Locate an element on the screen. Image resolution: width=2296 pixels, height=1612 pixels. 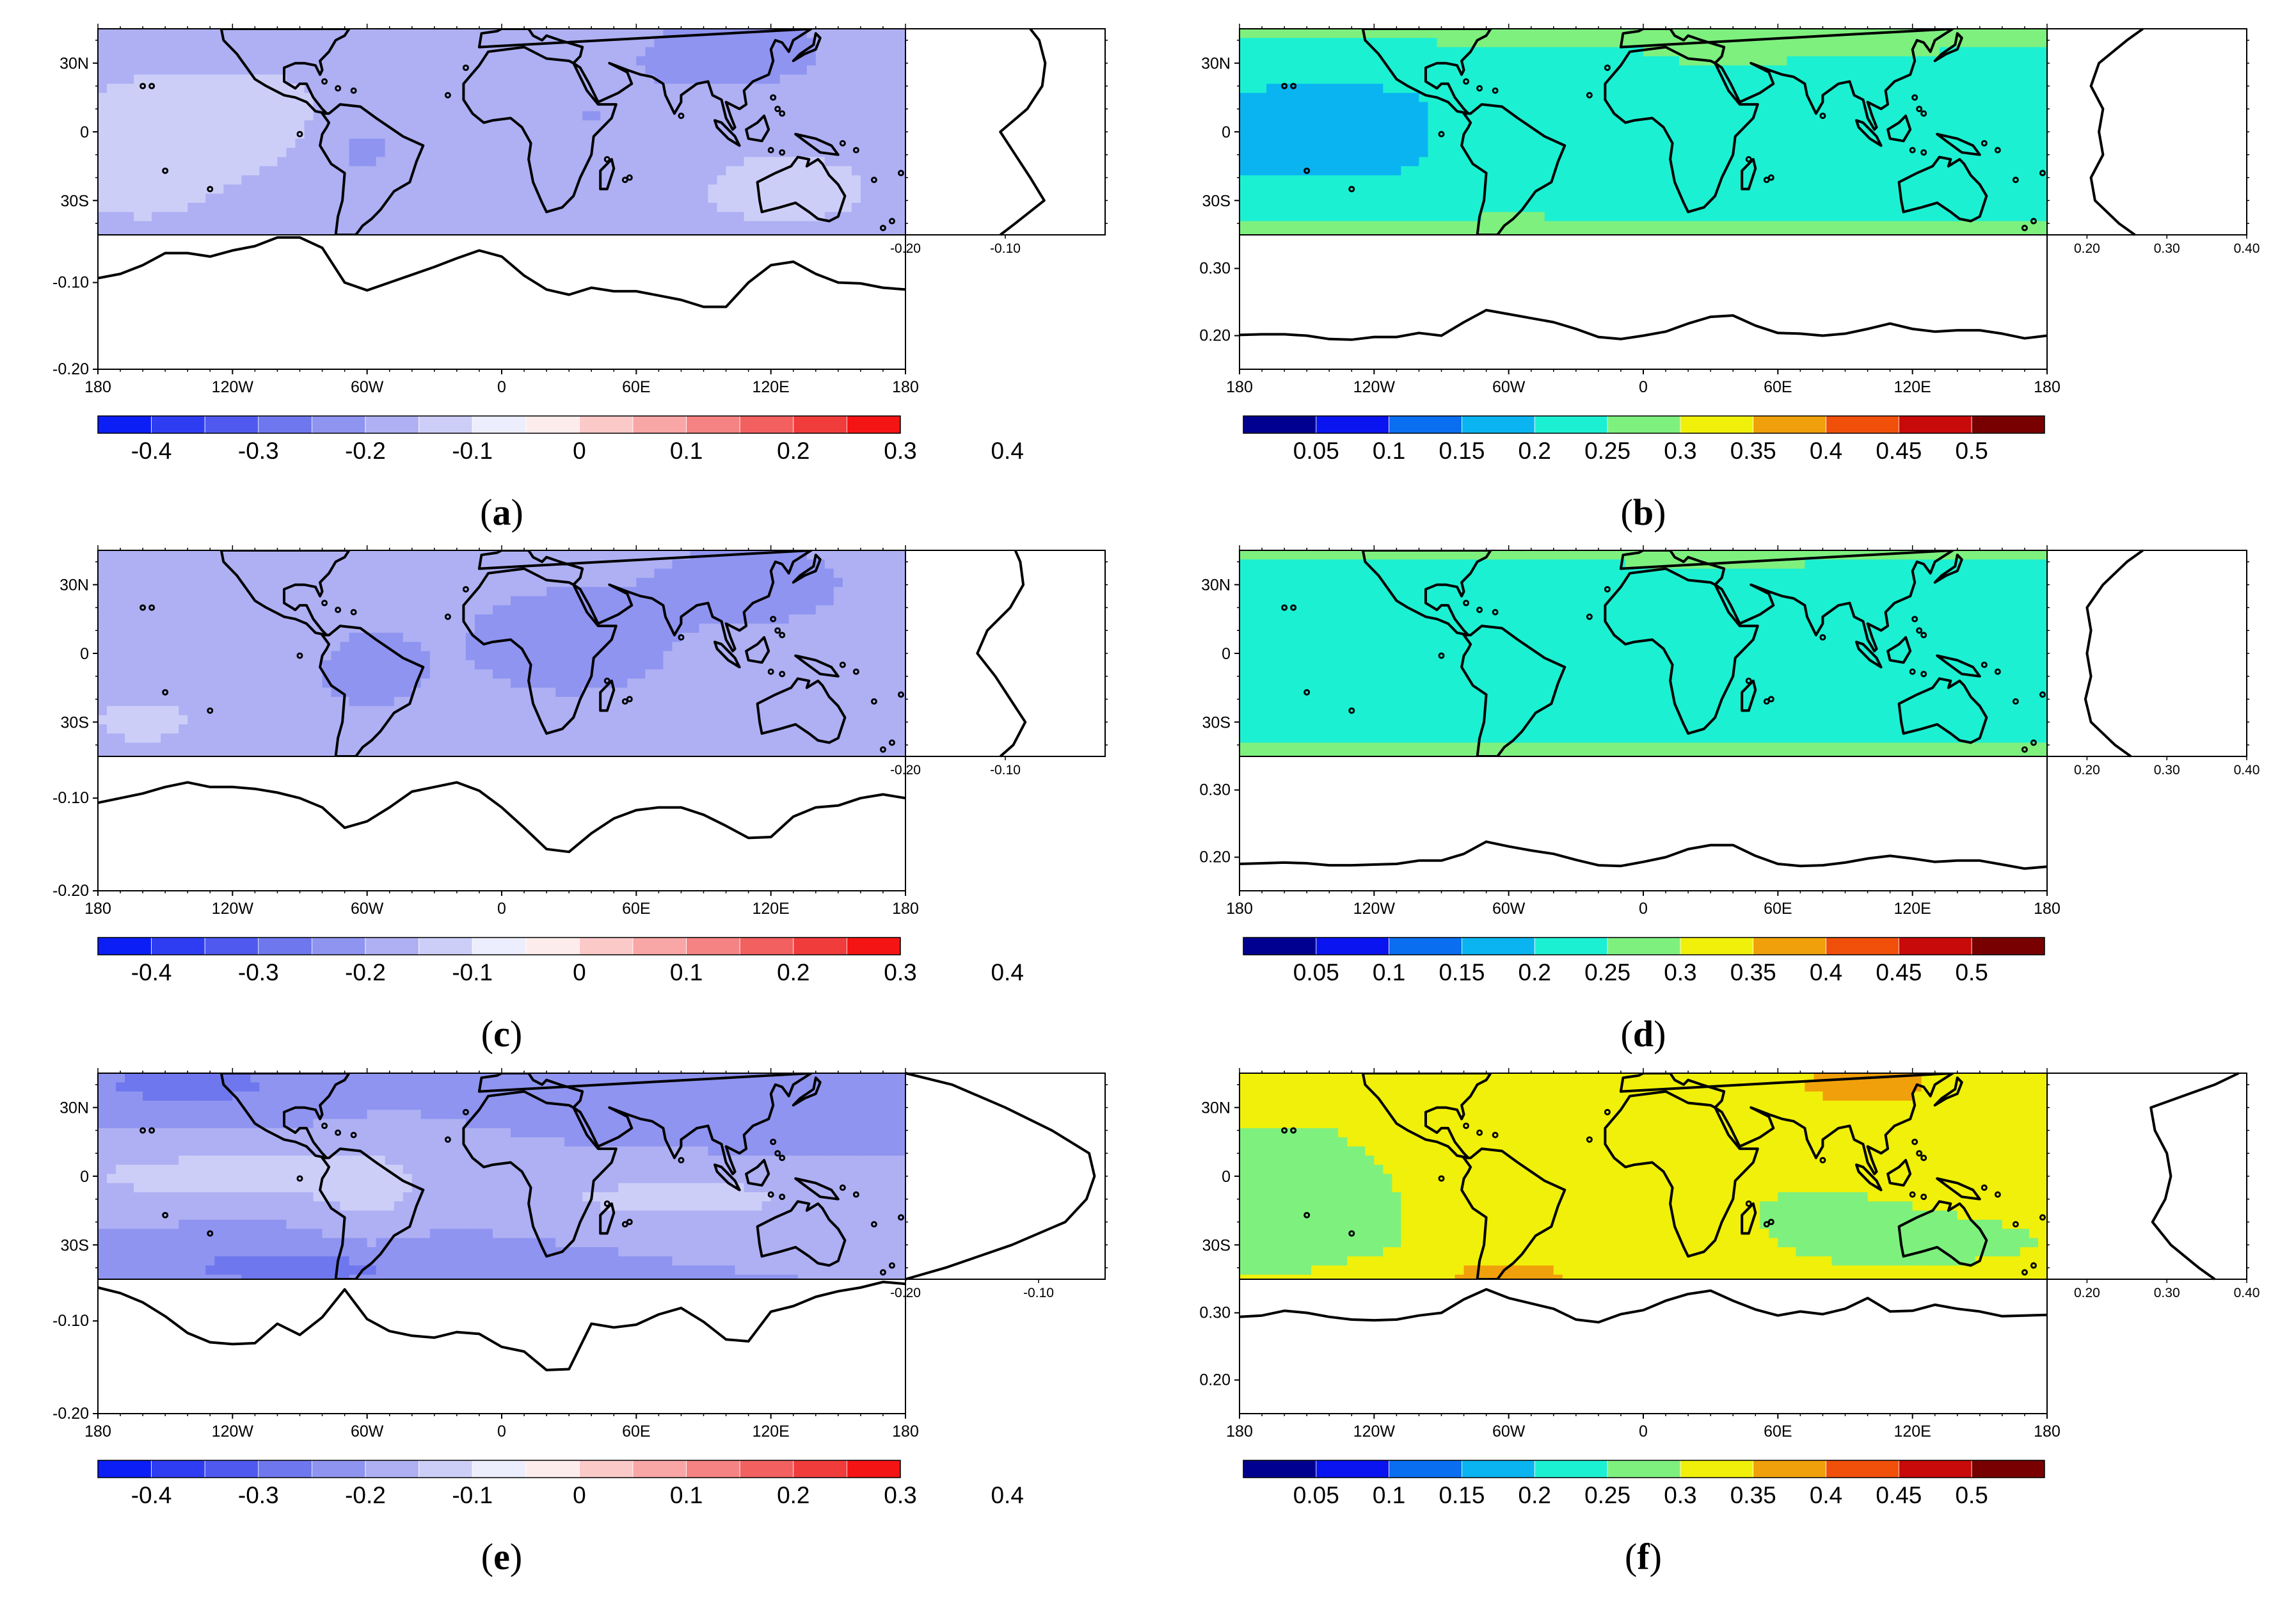
lon-tick-label: 120W is located at coordinates (233, 387).